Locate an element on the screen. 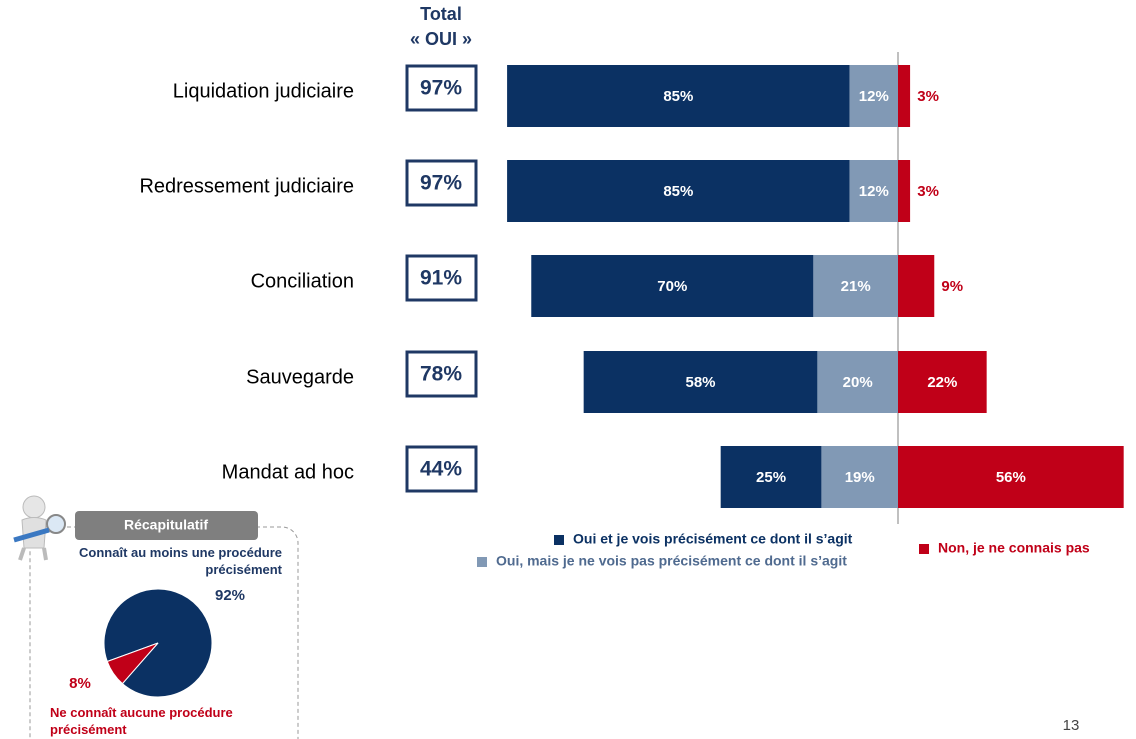  segment-label: 21% is located at coordinates (856, 286).